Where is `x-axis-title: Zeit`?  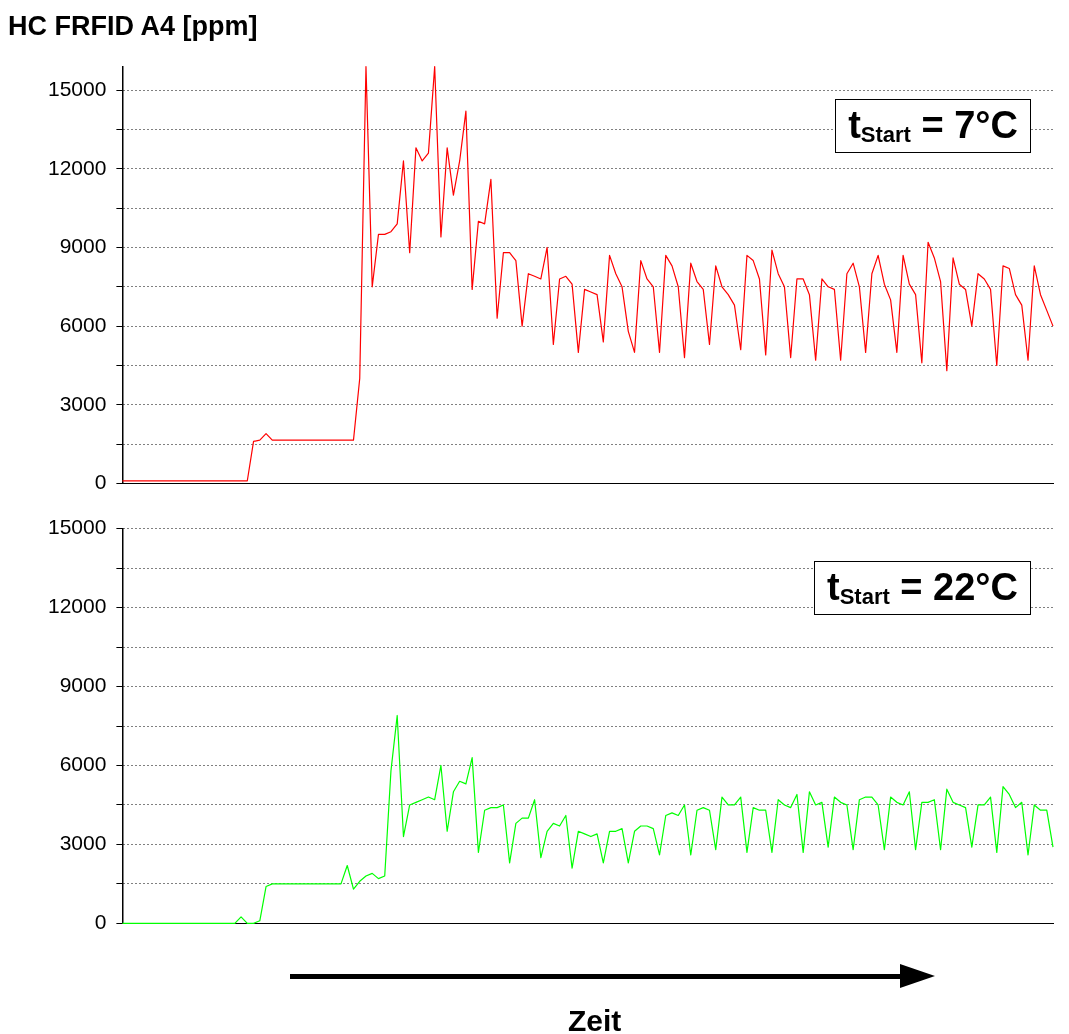 x-axis-title: Zeit is located at coordinates (595, 1019).